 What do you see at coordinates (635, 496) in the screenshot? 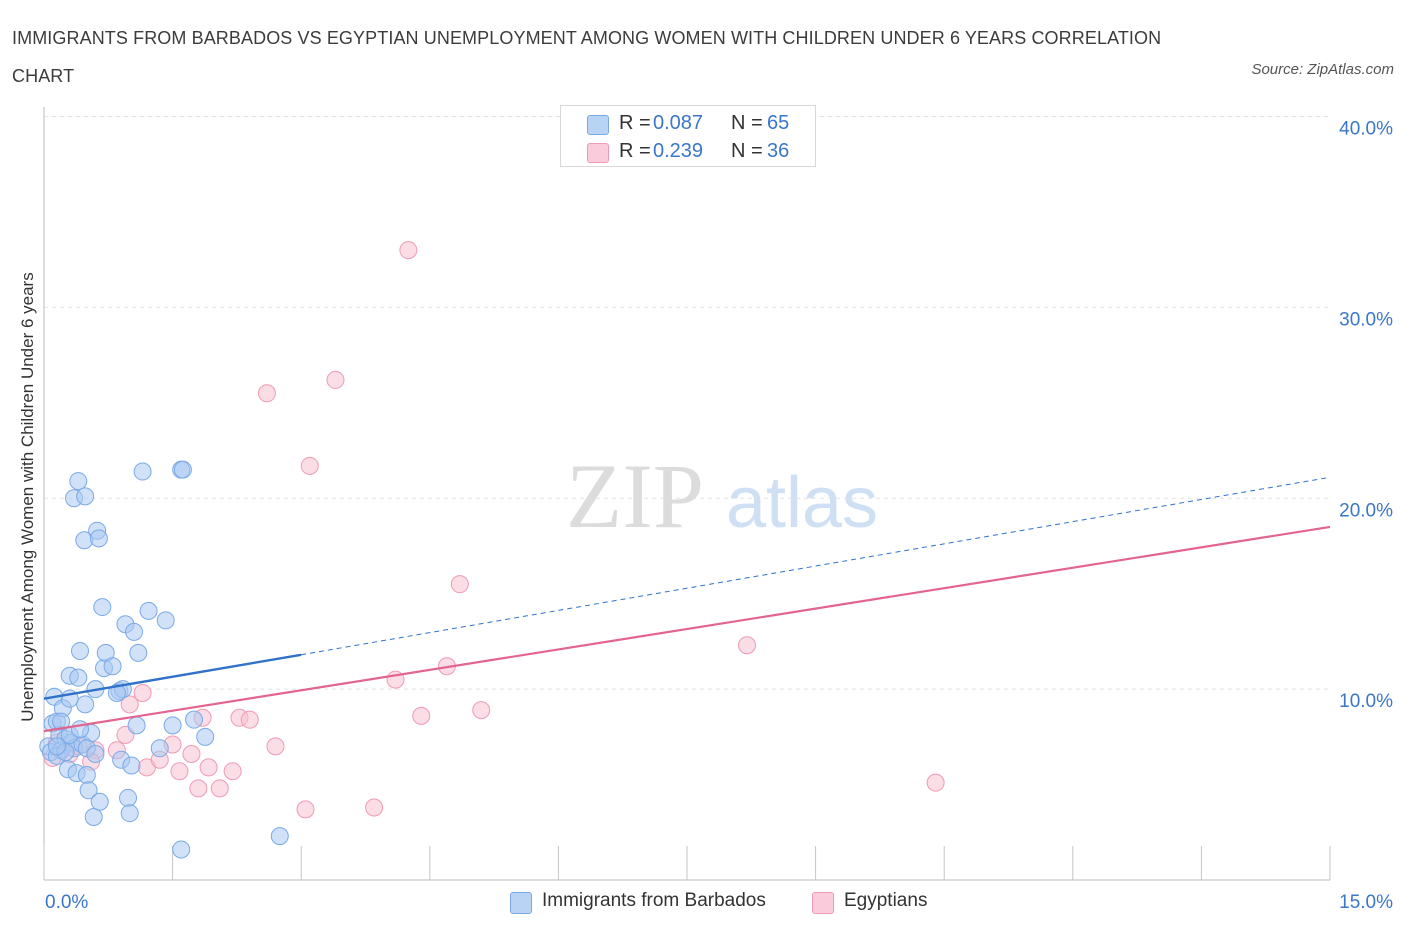
I see `watermark-zip: ZIP` at bounding box center [635, 496].